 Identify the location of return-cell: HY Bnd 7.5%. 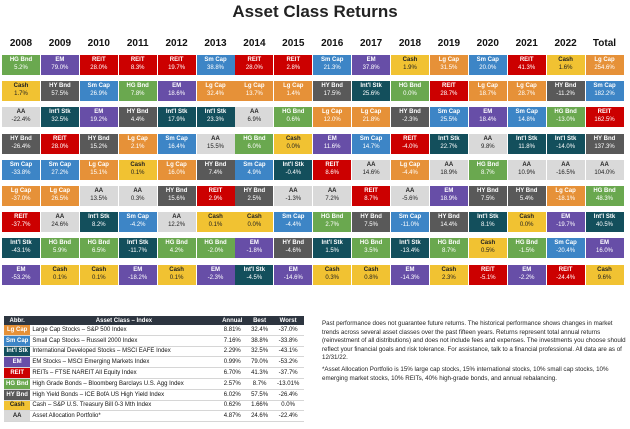
(371, 222).